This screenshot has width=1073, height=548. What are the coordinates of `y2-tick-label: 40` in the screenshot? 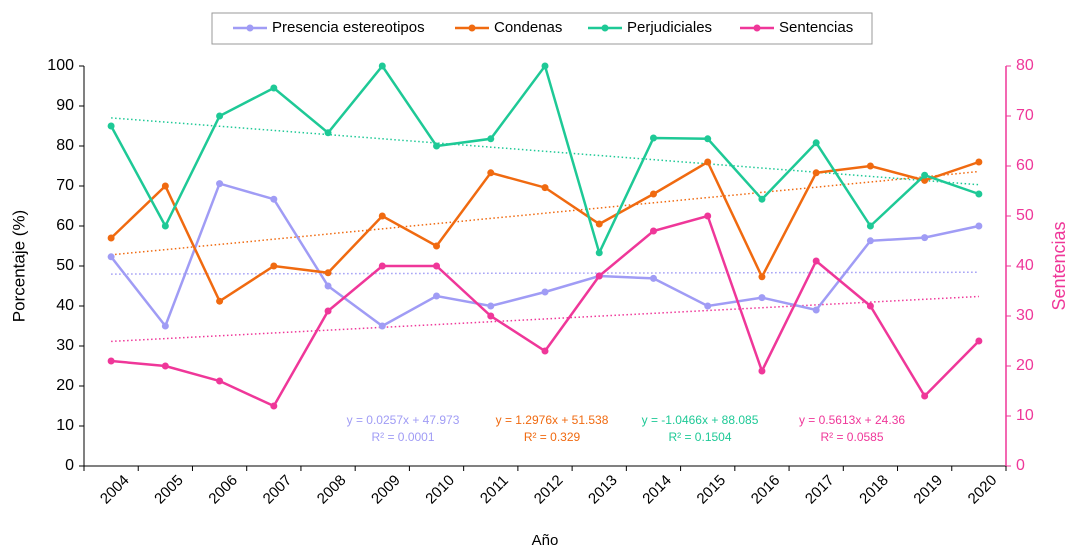 It's located at (1025, 265).